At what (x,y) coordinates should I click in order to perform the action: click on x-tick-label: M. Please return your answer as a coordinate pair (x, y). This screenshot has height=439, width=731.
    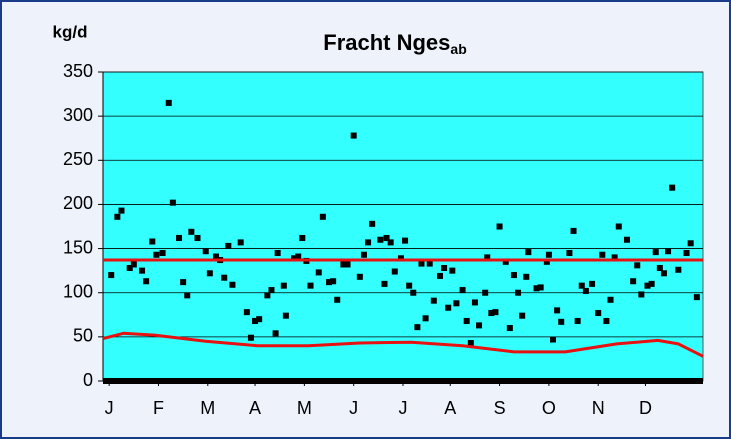
    Looking at the image, I should click on (207, 408).